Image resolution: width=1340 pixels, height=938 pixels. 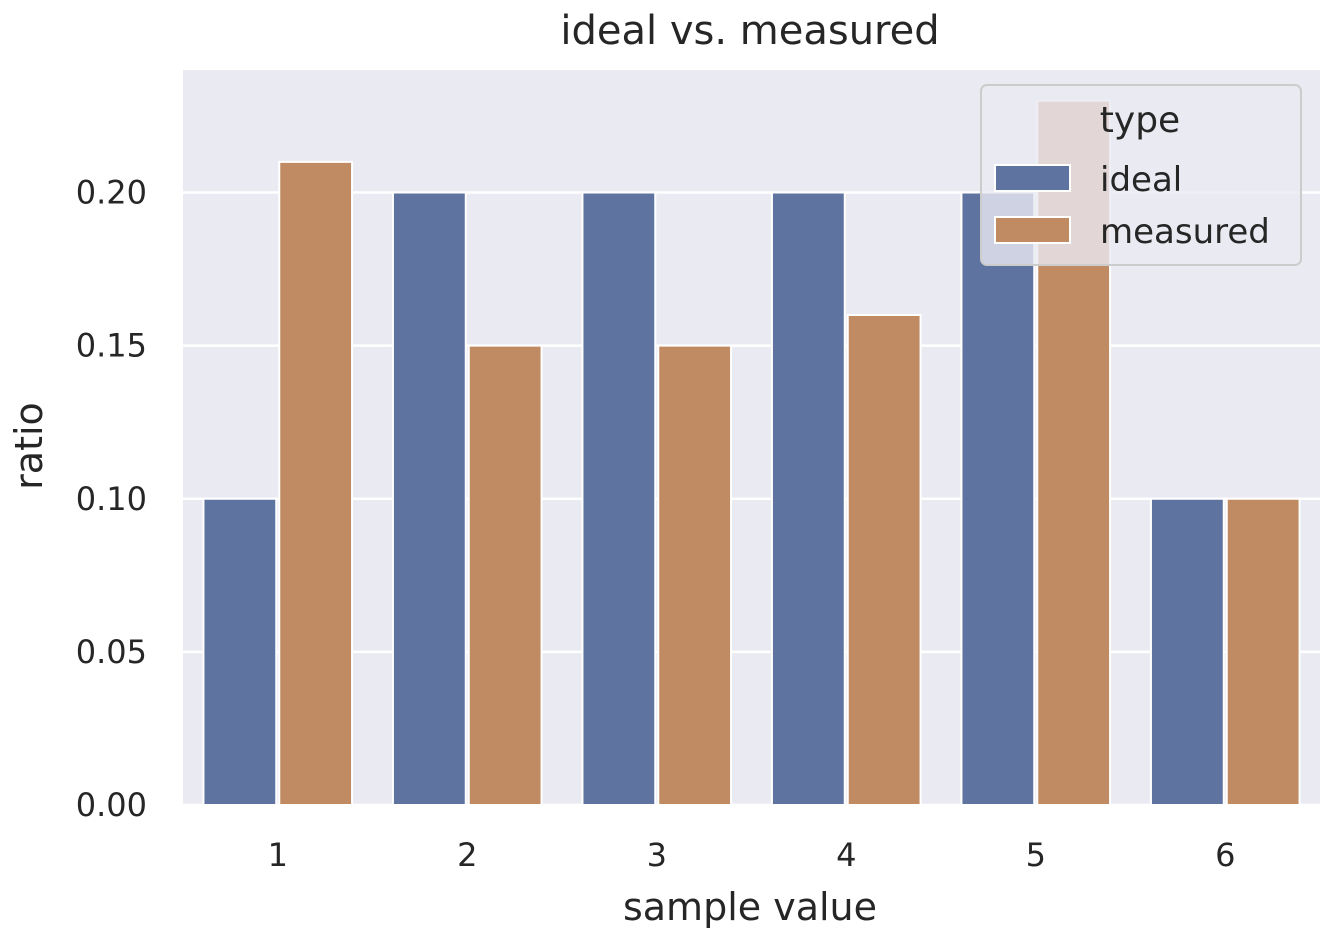 I want to click on x-tick-label: 3, so click(x=657, y=855).